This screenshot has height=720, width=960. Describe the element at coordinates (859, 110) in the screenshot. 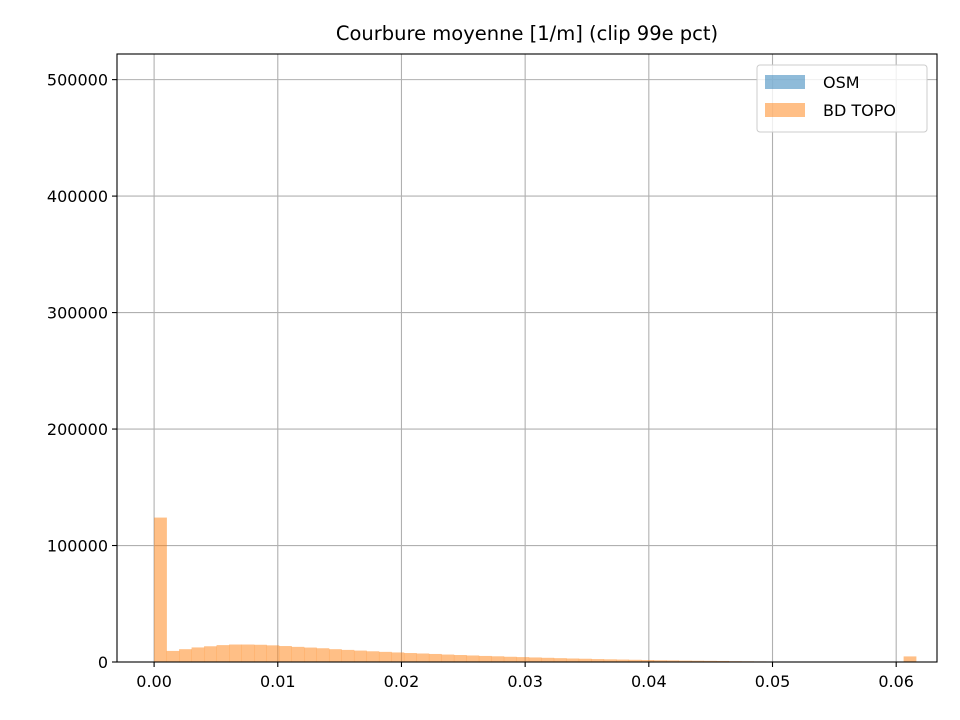

I see `legend-label: BD TOPO` at that location.